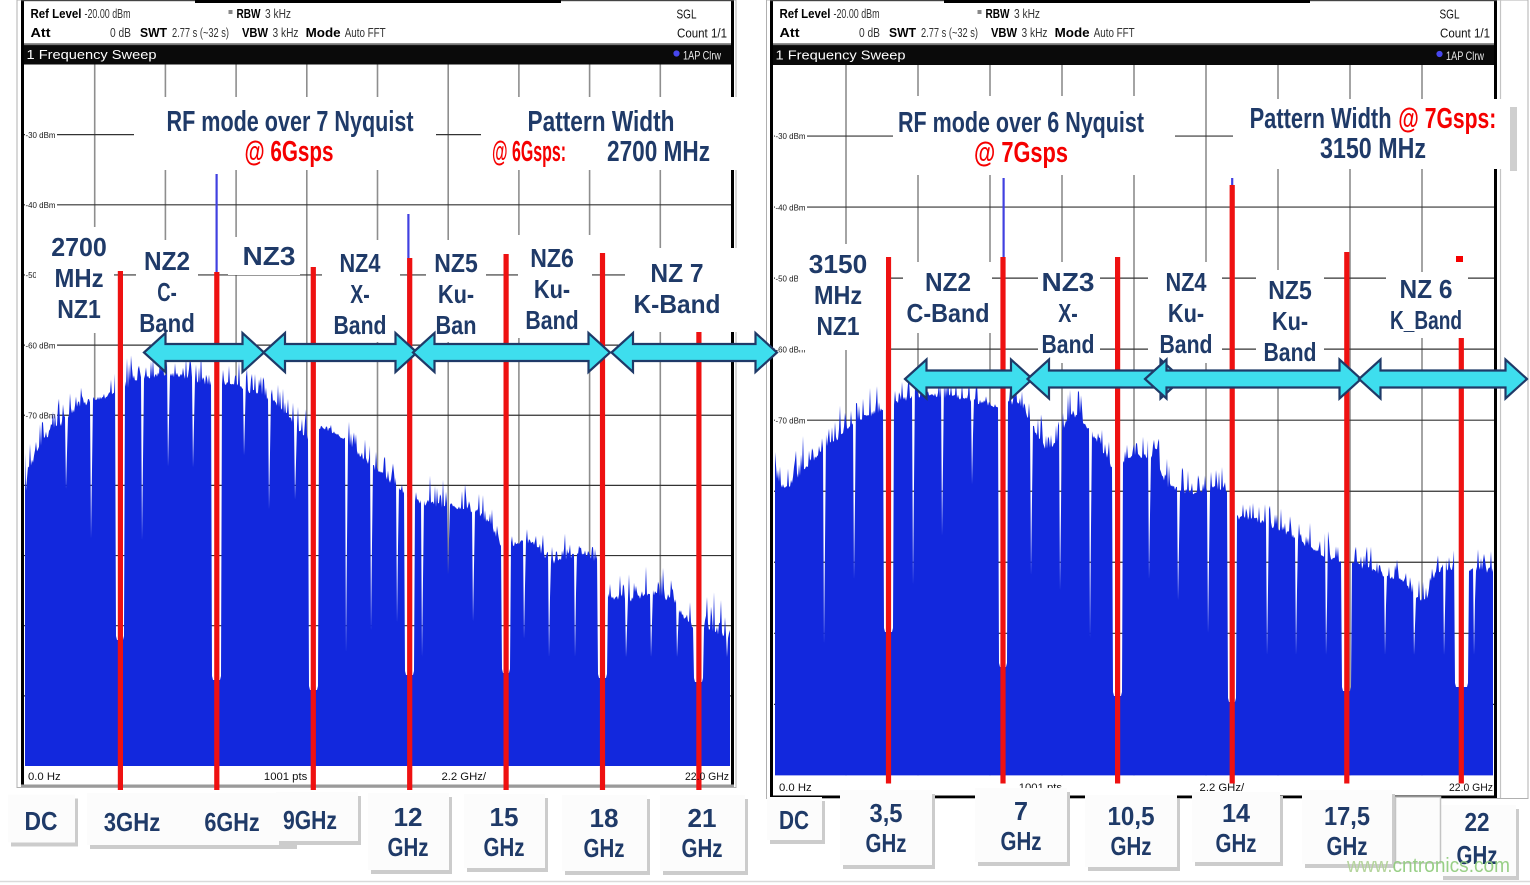 The image size is (1530, 885). I want to click on svg-text: K_Band, so click(1426, 320).